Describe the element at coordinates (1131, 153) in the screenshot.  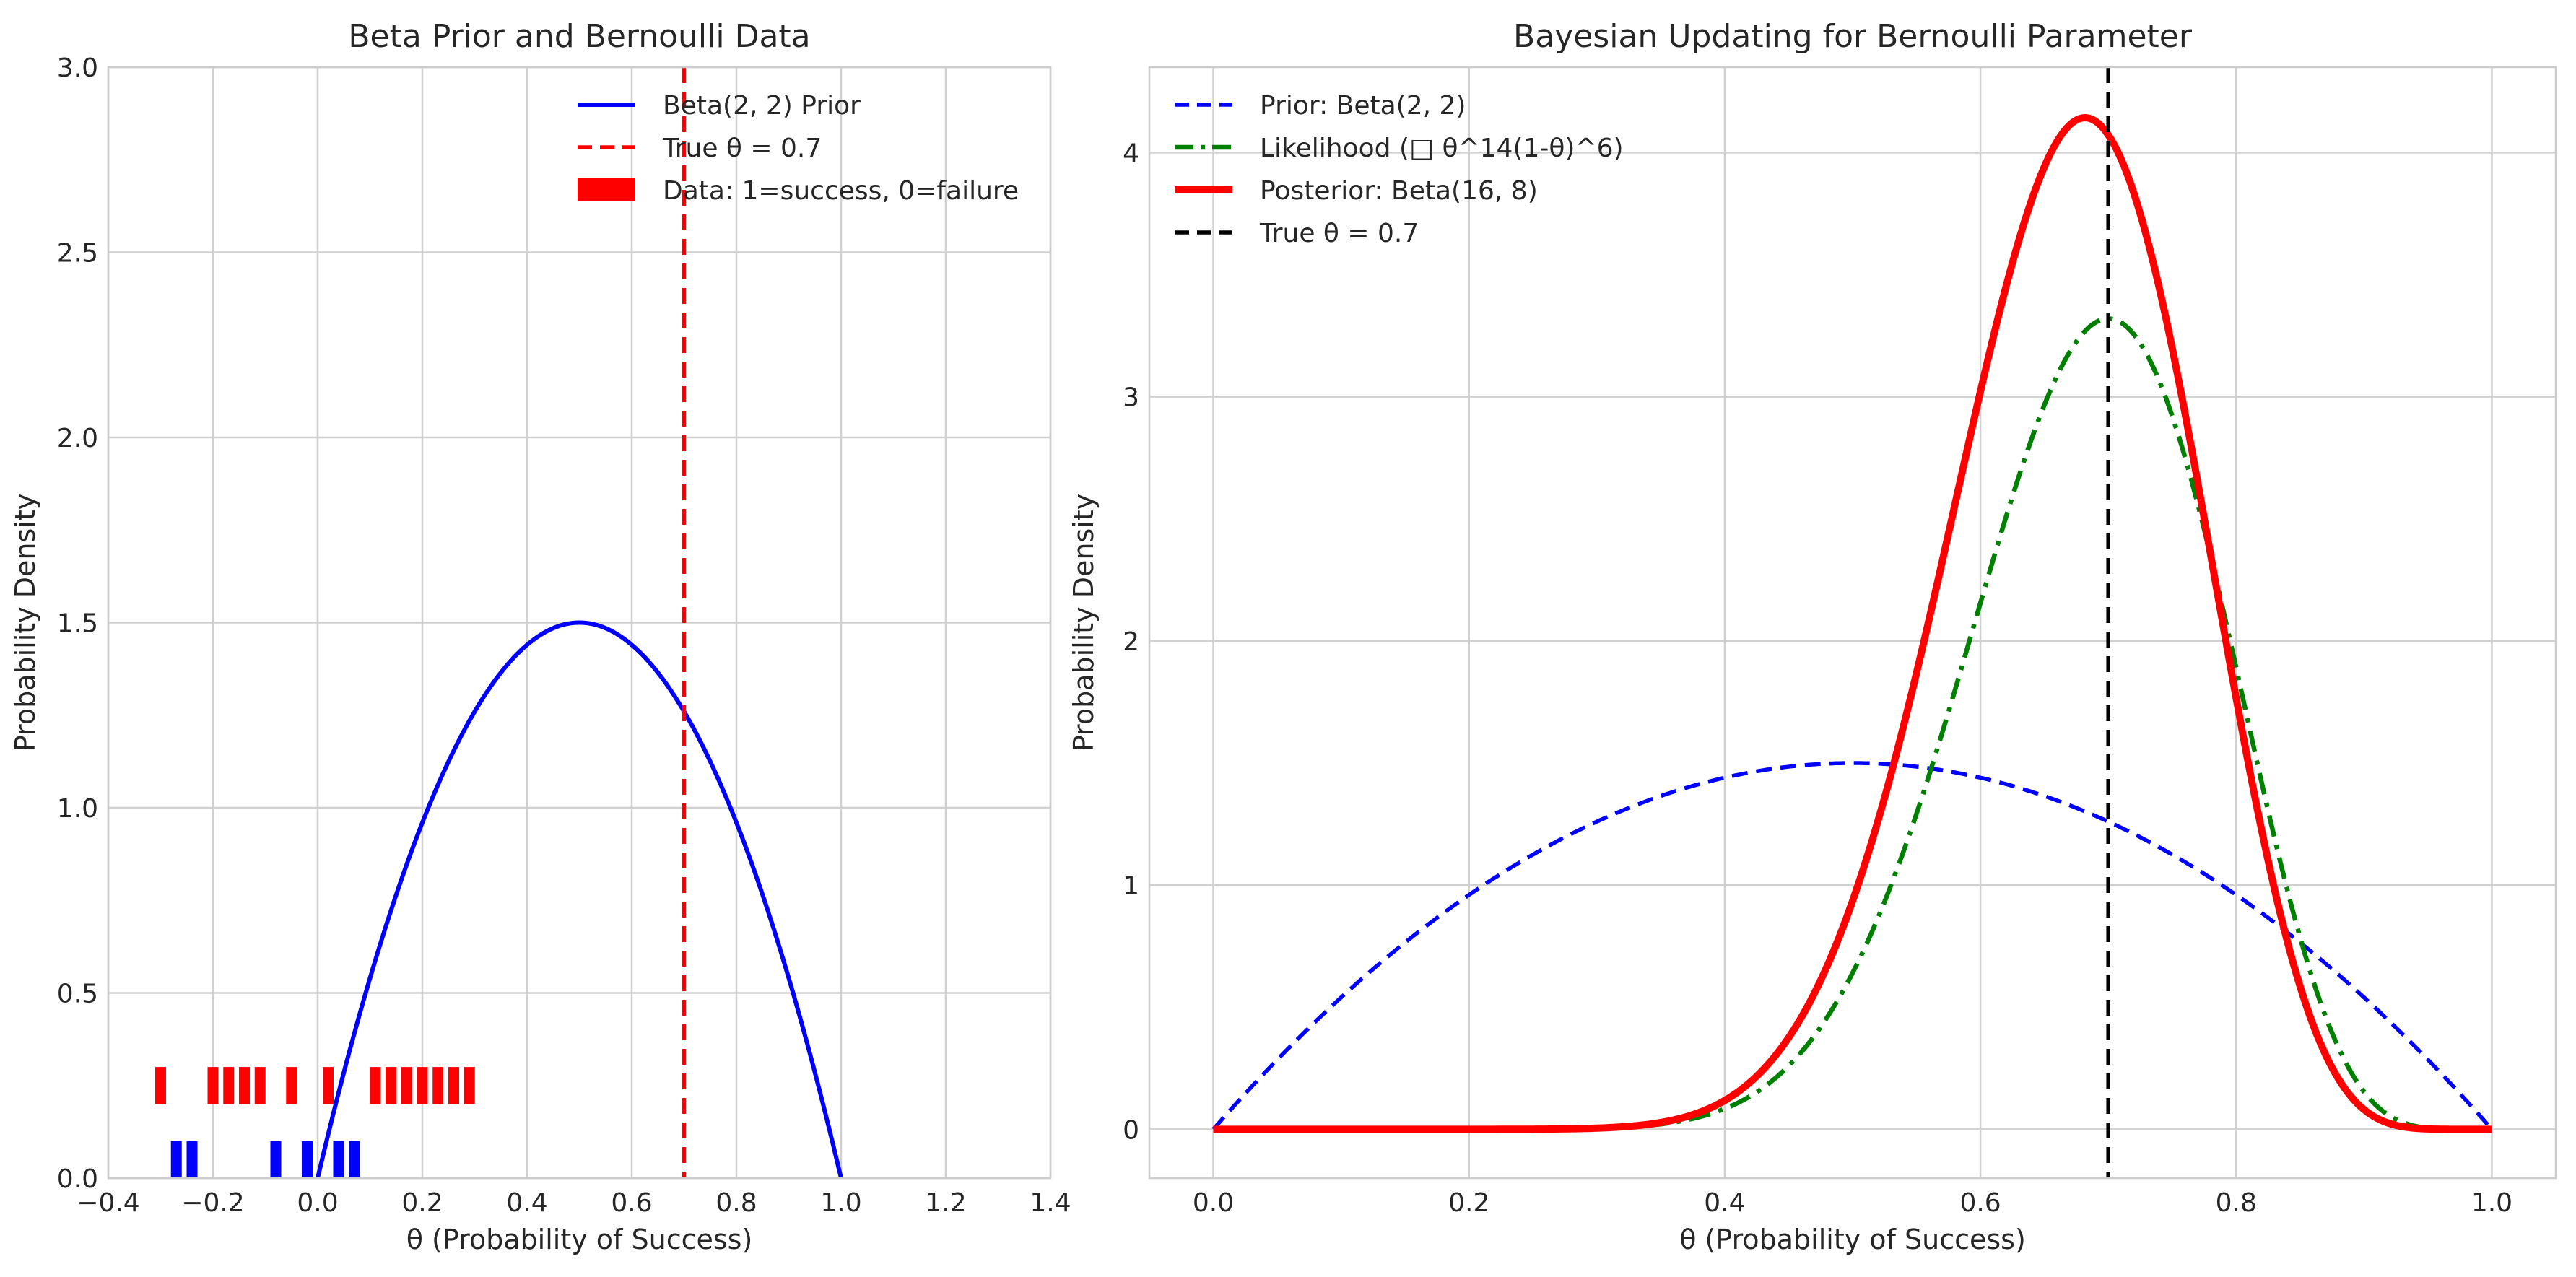
I see `y-tick-label: 4` at that location.